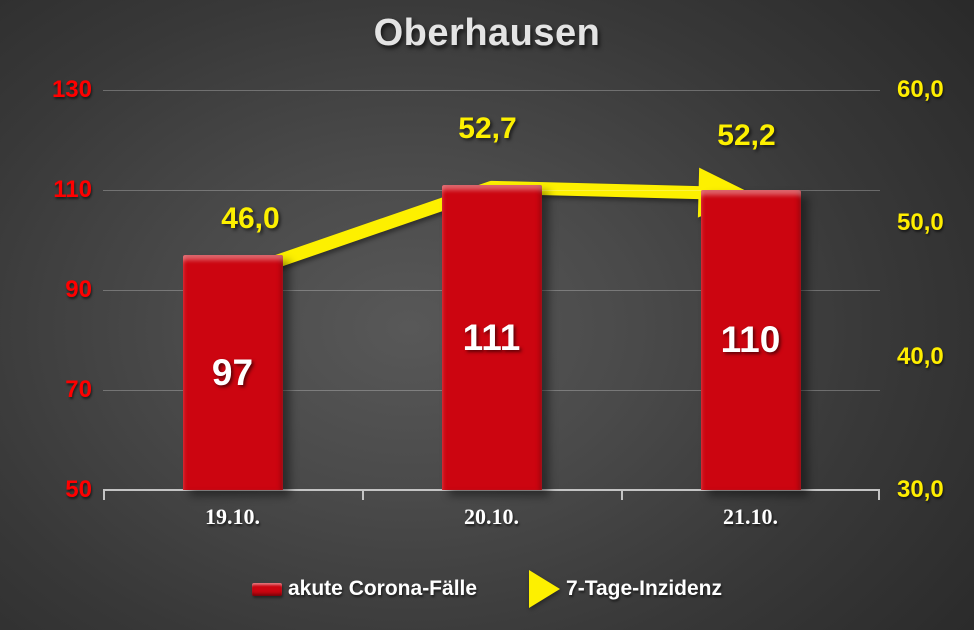  Describe the element at coordinates (48, 289) in the screenshot. I see `left-axis: 130 110 90 70 50` at that location.